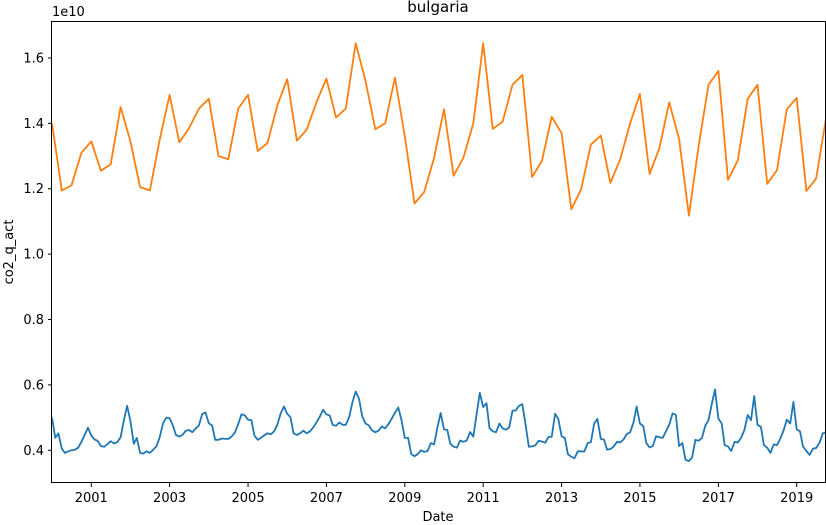  Describe the element at coordinates (33, 320) in the screenshot. I see `y-tick-label: 0.8` at that location.